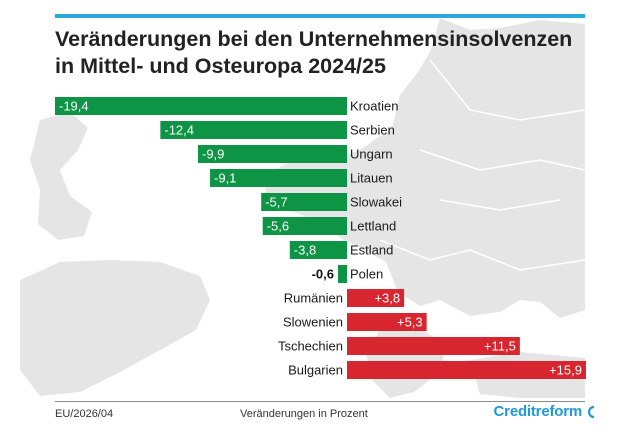  What do you see at coordinates (371, 250) in the screenshot?
I see `category-label-7: Estland` at bounding box center [371, 250].